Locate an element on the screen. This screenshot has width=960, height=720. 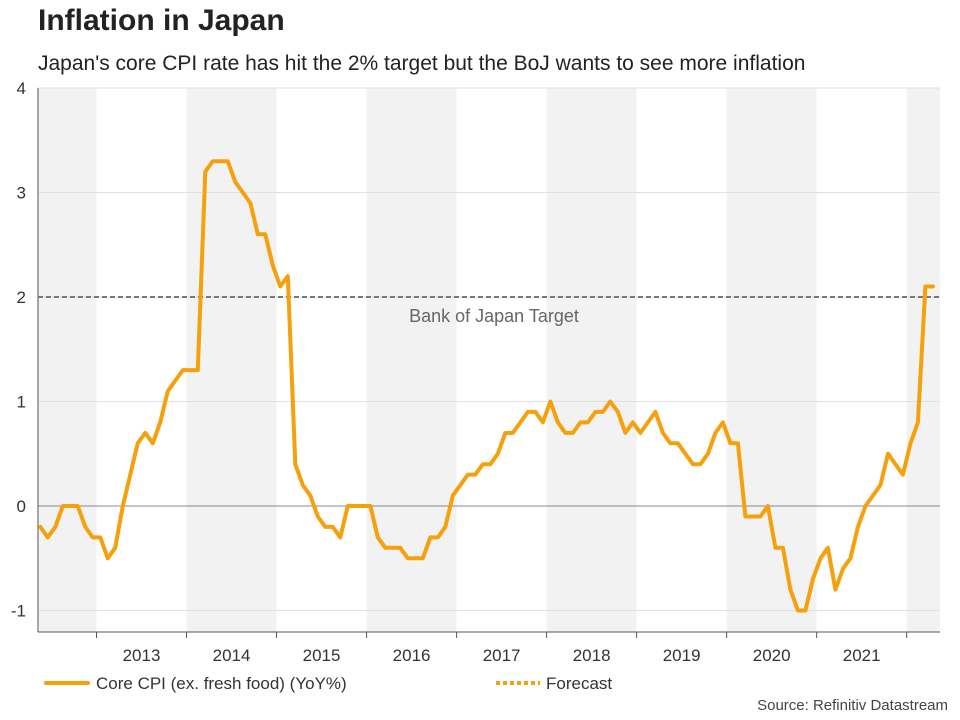
x-tick-label: 2018 is located at coordinates (592, 655).